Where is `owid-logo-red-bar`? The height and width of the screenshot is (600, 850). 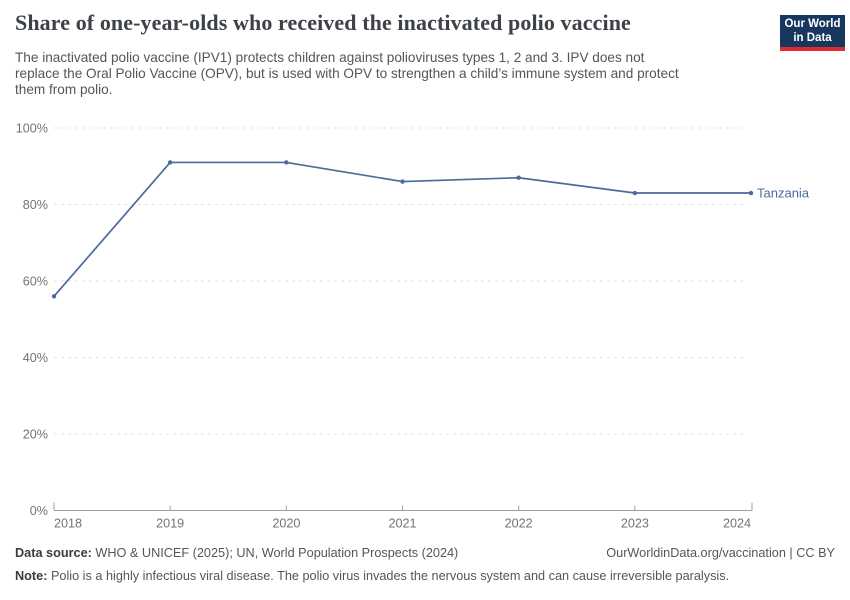 owid-logo-red-bar is located at coordinates (812, 49).